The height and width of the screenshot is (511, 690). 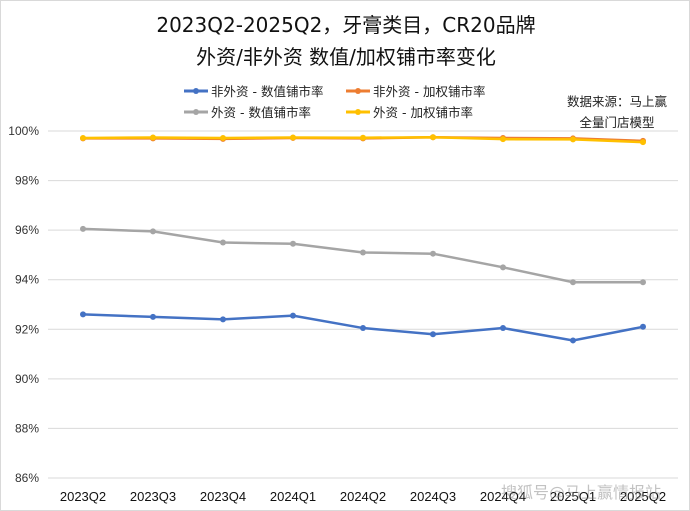 I want to click on legend-item: 外资 - 数值铺市率, so click(x=247, y=111).